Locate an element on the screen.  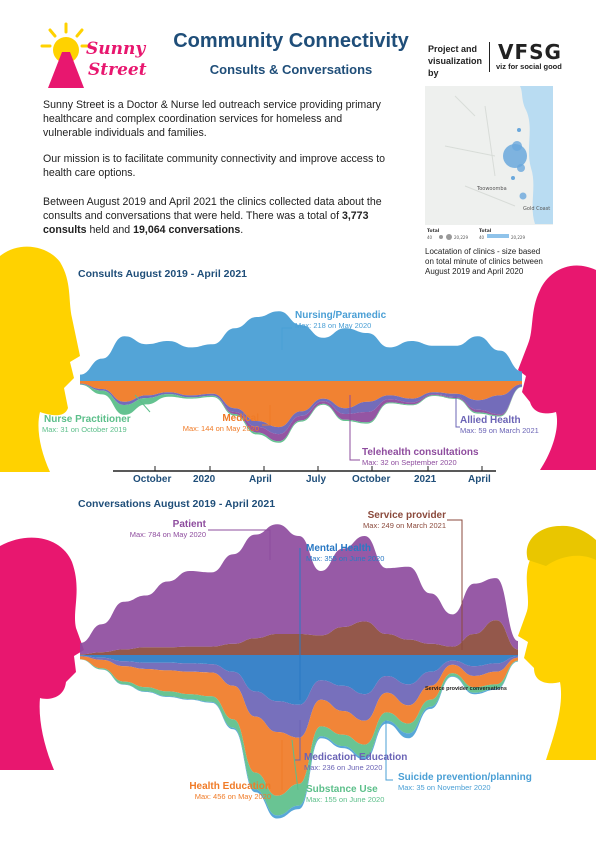
annot-allied: Allied Health Max: 59 on March 2021 is located at coordinates (499, 425).